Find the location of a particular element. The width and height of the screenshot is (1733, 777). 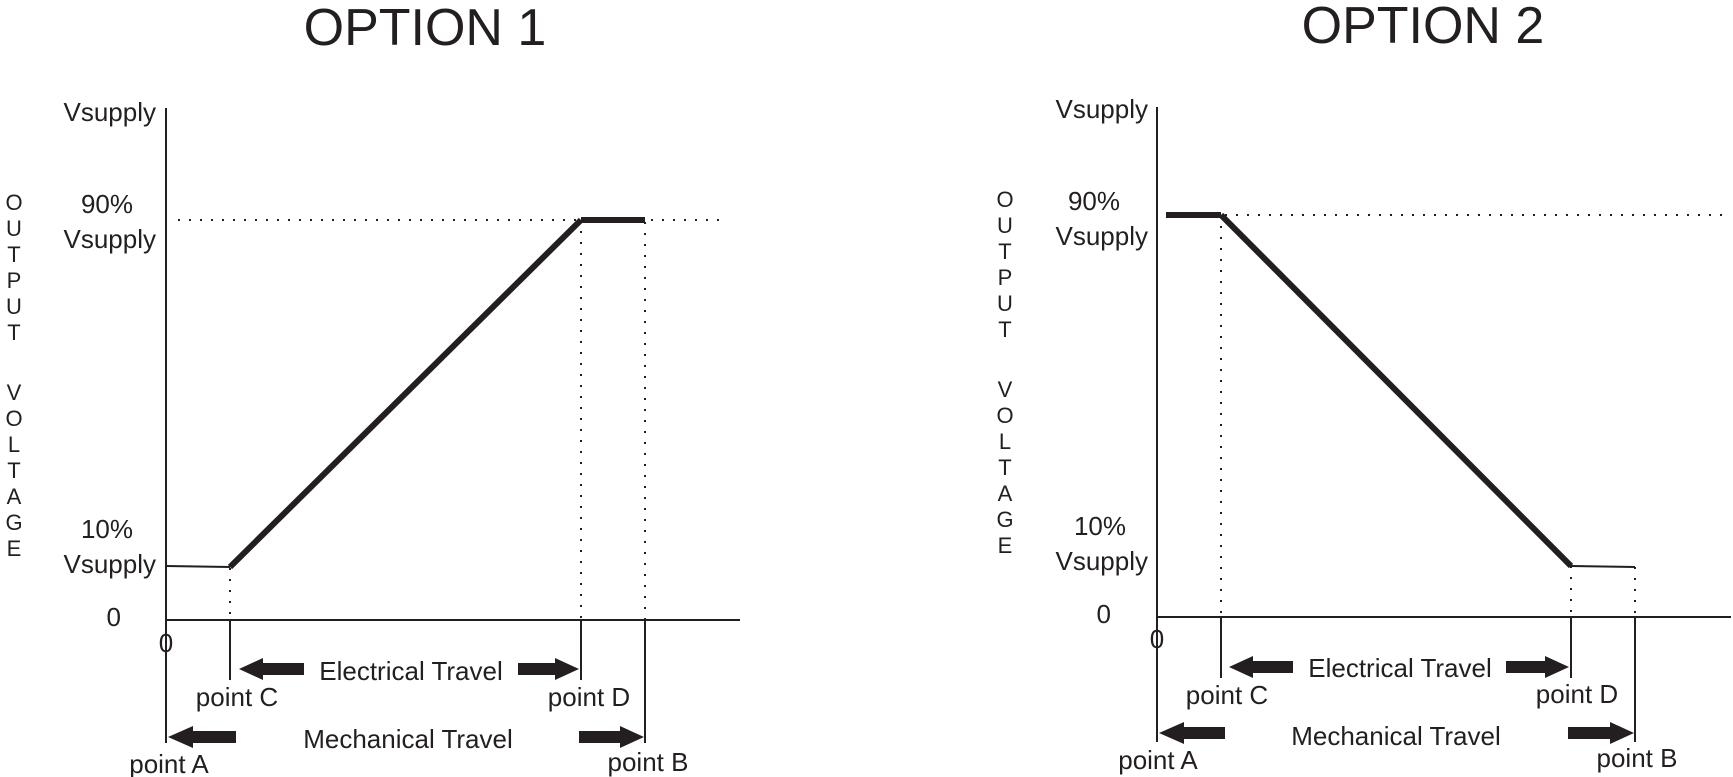

panel-title: OPTION 2 is located at coordinates (1423, 27).